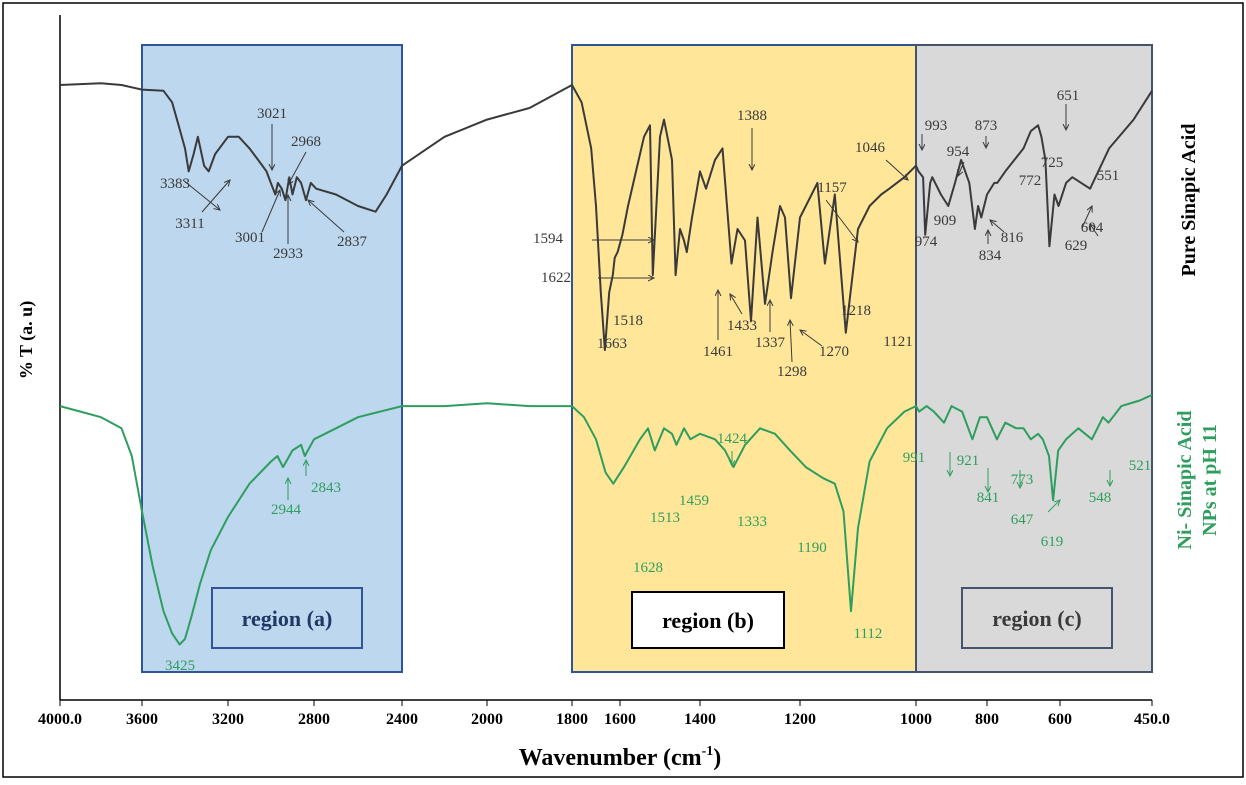  What do you see at coordinates (352, 242) in the screenshot?
I see `series-1-peak-label: 2837` at bounding box center [352, 242].